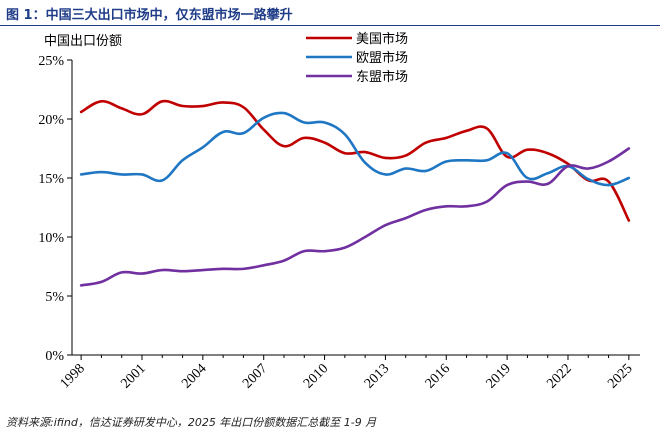 The image size is (660, 436). I want to click on title-divider, so click(330, 25).